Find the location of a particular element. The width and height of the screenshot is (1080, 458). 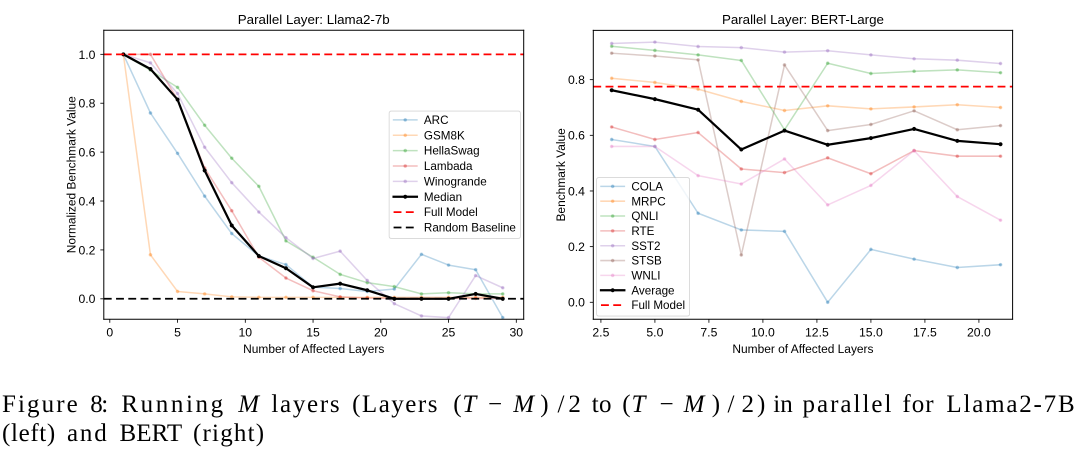

svg-text: 12.5 is located at coordinates (817, 332).